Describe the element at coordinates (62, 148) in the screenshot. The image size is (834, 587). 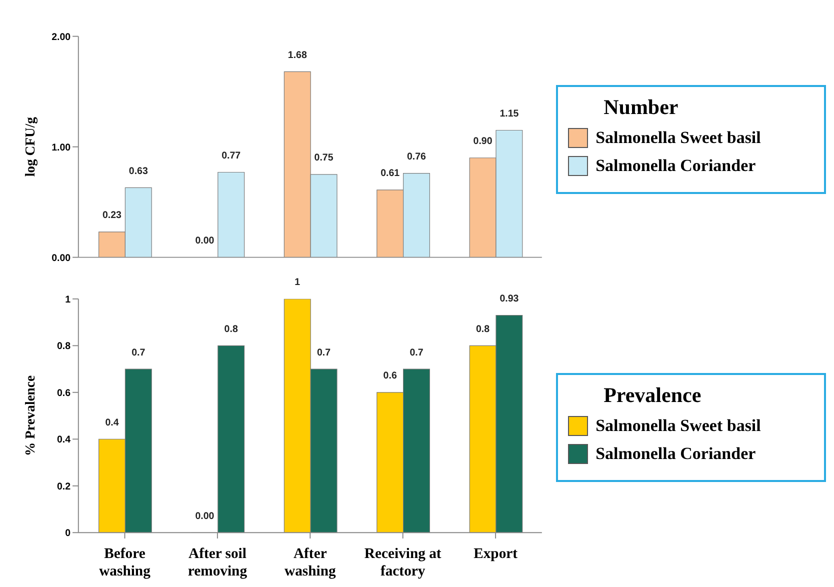
I see `y-tick-label: 1.00` at that location.